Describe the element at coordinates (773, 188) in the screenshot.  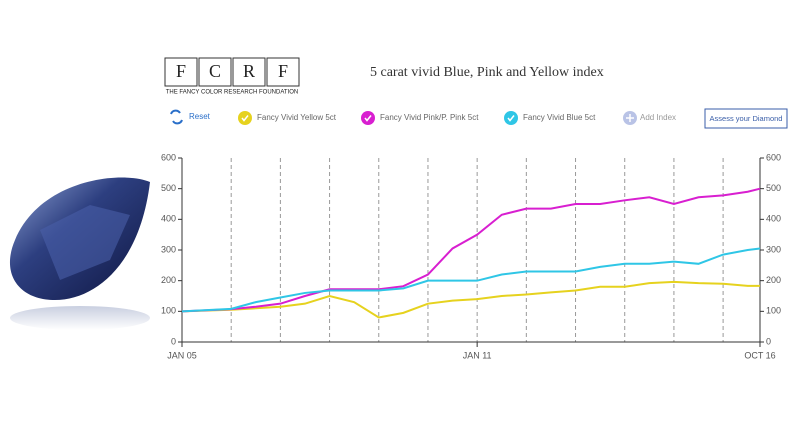
I see `y2-tick-label: 500` at that location.